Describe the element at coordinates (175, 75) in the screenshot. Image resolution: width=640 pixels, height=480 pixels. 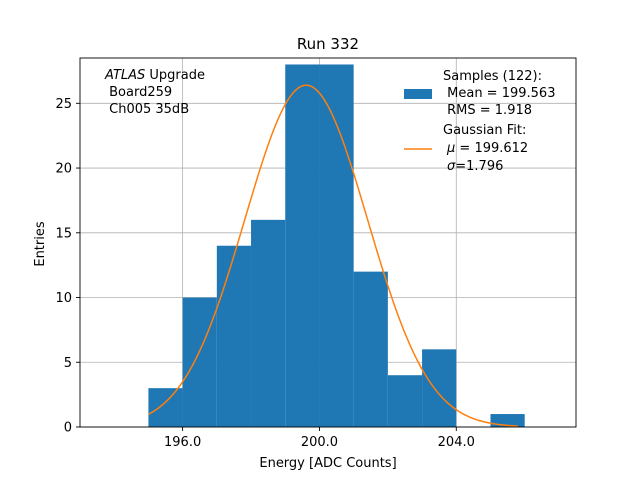
I see `annotation-upgrade: Upgrade` at that location.